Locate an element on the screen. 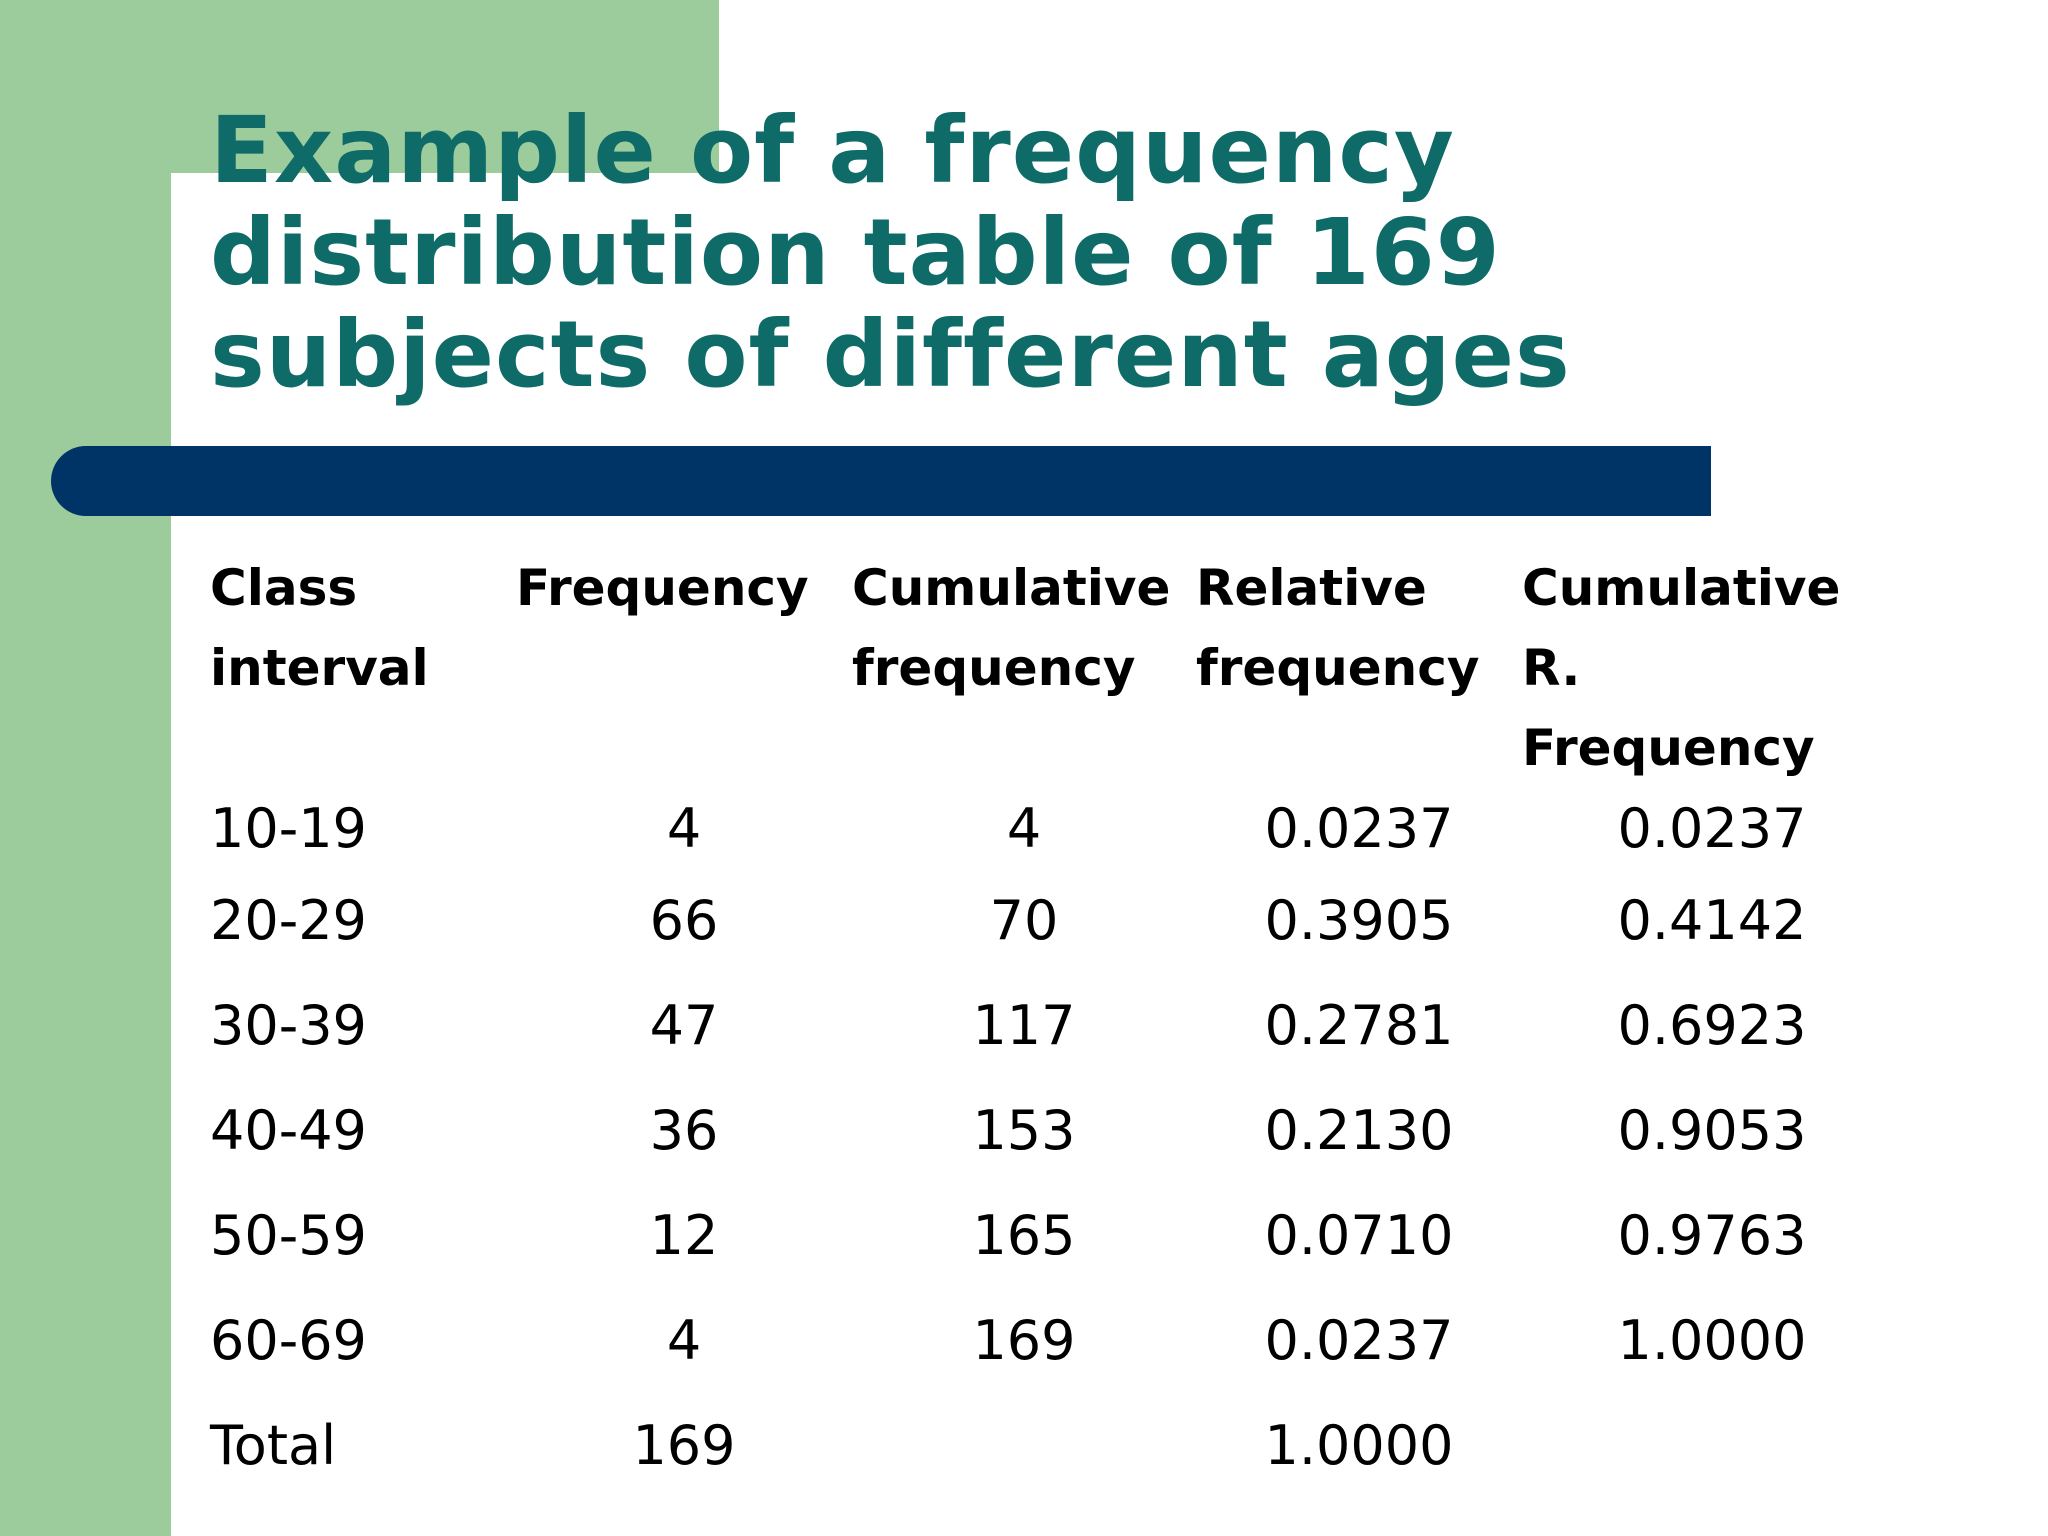 The width and height of the screenshot is (2048, 1536). content-panel-corner is located at coordinates (241, 243).